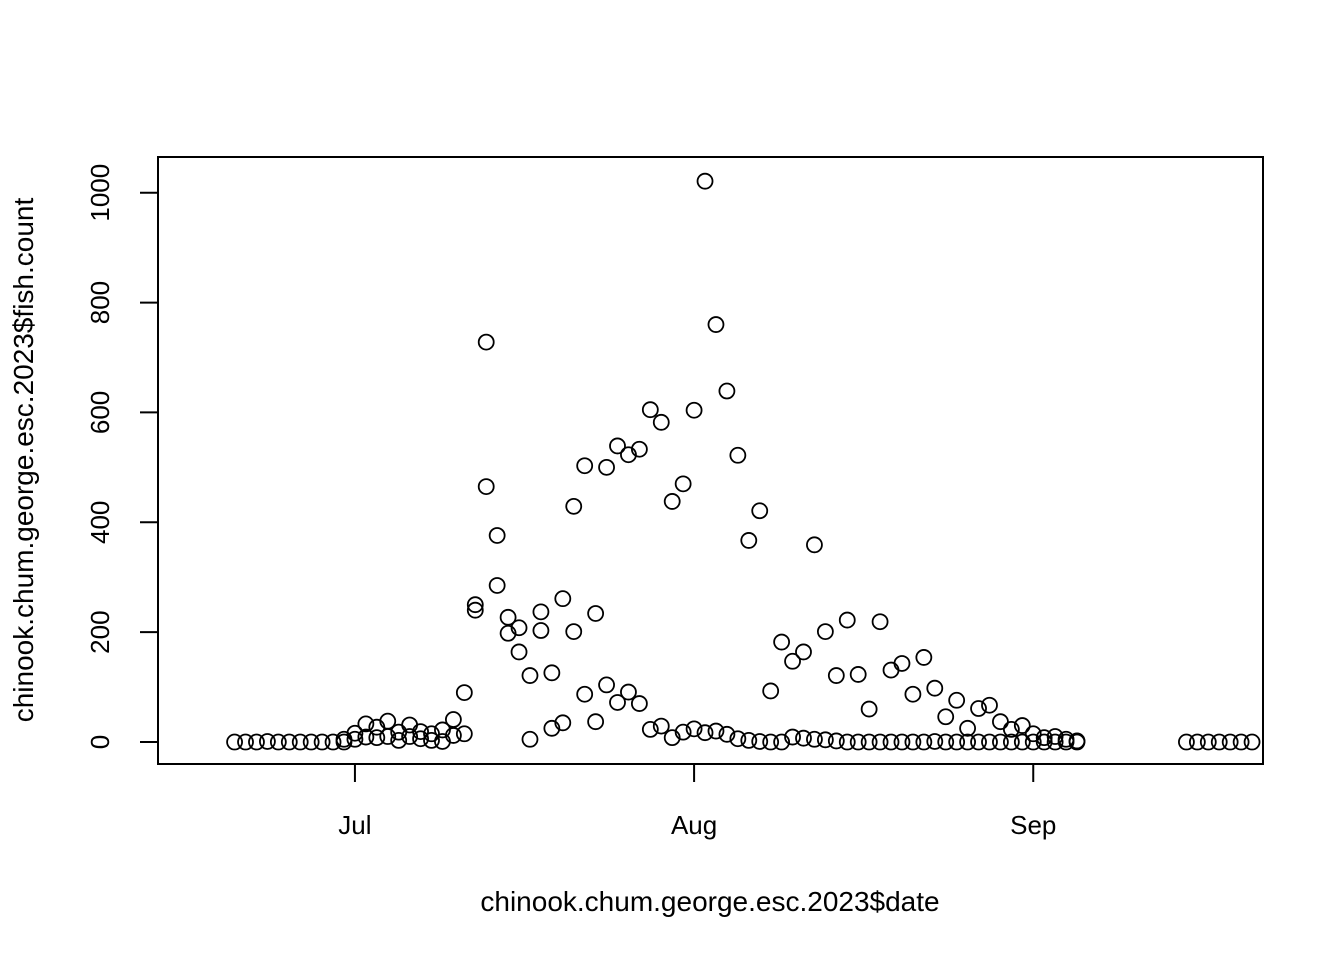  What do you see at coordinates (100, 412) in the screenshot?
I see `y-tick-label: 600` at bounding box center [100, 412].